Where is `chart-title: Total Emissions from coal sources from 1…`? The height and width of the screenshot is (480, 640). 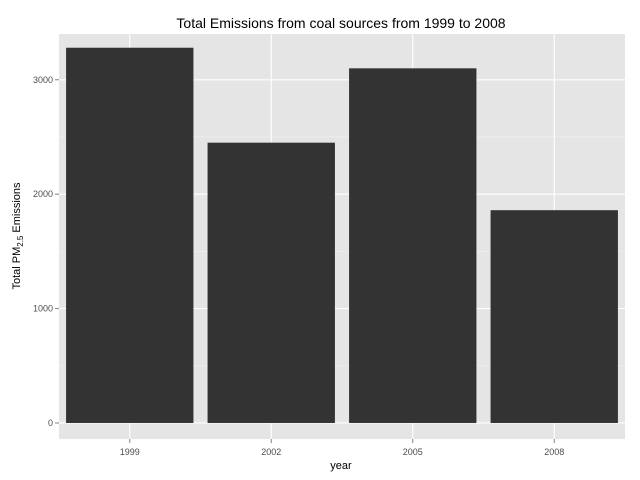 chart-title: Total Emissions from coal sources from 1… is located at coordinates (340, 23).